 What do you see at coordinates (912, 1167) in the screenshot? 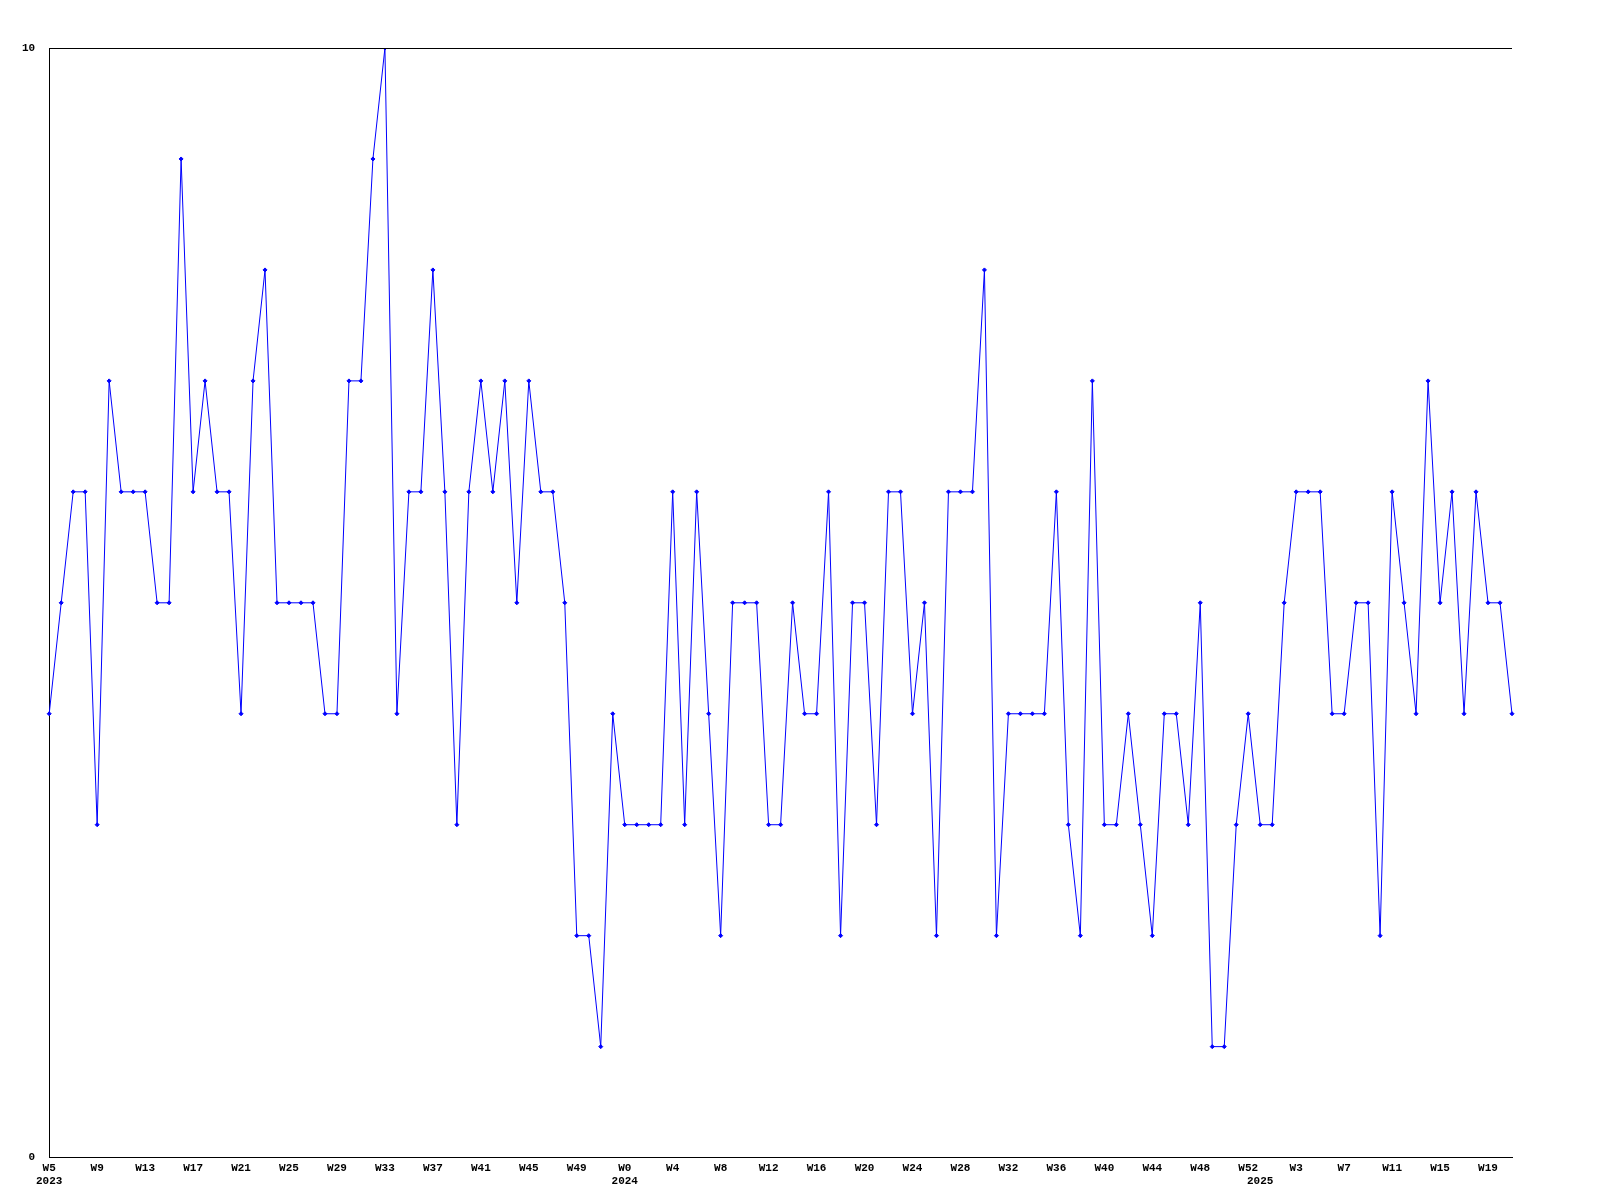
I see `x-tick-label: W24` at bounding box center [912, 1167].